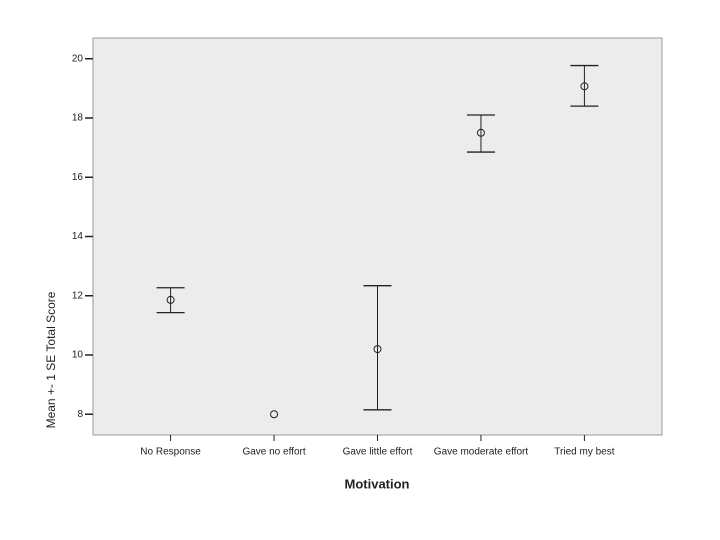 This screenshot has width=720, height=540. I want to click on x-tick-label: Gave little effort, so click(378, 452).